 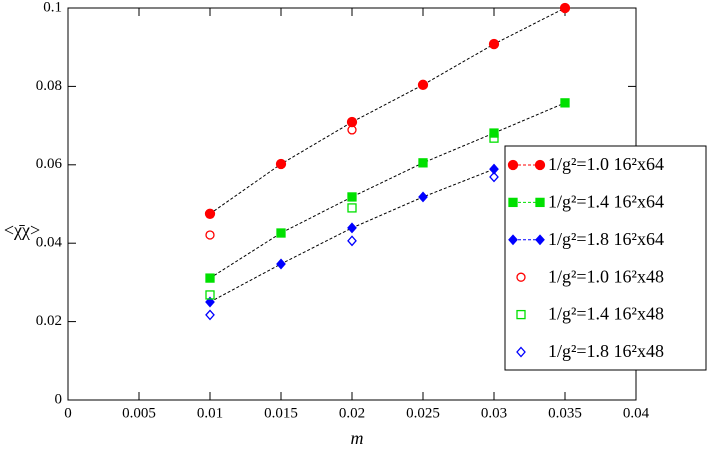 What do you see at coordinates (606, 314) in the screenshot?
I see `legend-label: 1/g²=1.4 16²x48` at bounding box center [606, 314].